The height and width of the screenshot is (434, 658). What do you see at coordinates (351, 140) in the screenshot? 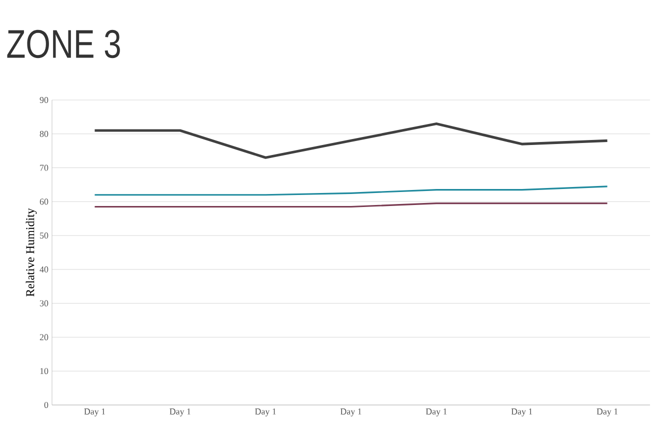
I see `line-series` at bounding box center [351, 140].